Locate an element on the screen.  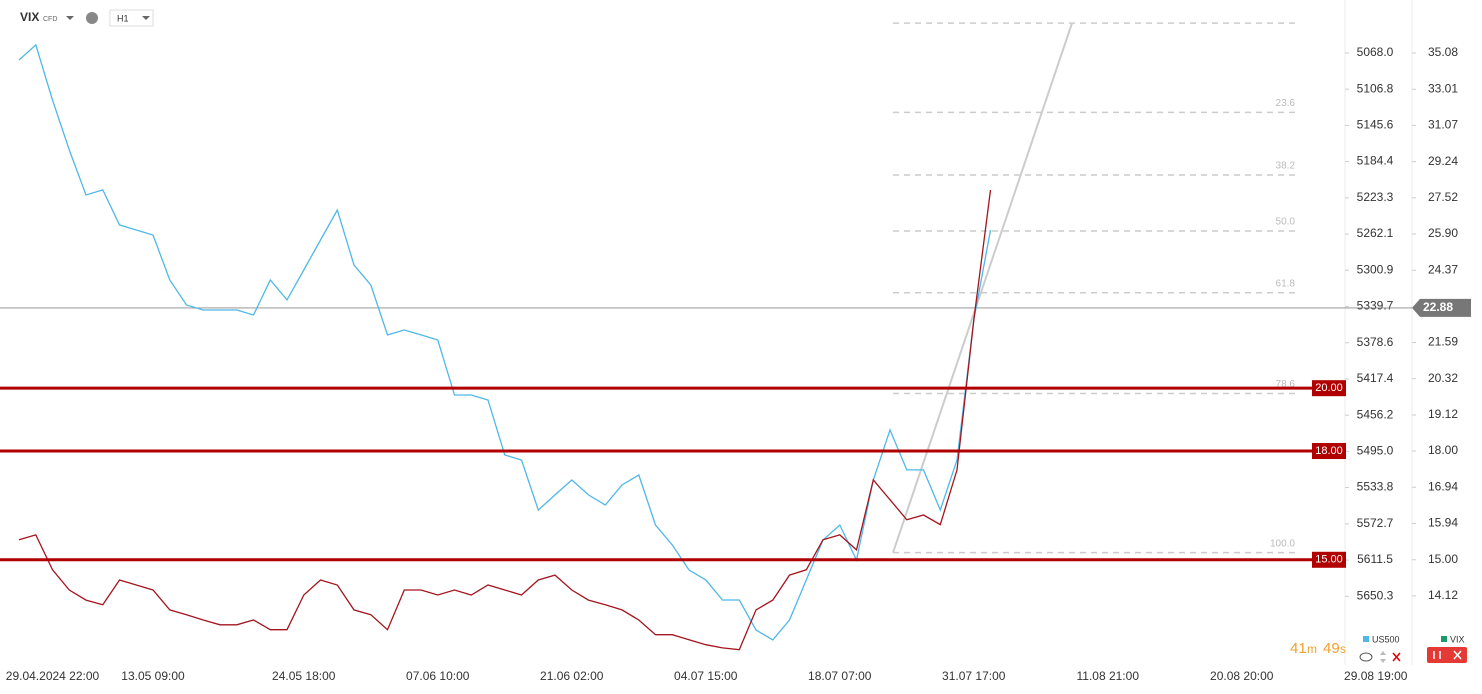
y-tick-label: 5378.6 is located at coordinates (1375, 342).